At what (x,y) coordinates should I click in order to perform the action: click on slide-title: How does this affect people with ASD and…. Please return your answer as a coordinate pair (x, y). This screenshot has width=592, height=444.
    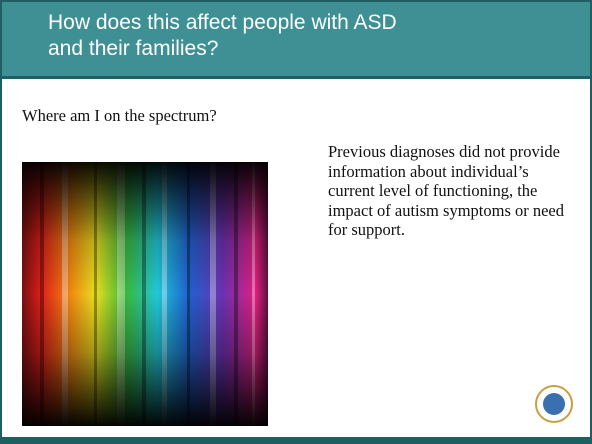
    Looking at the image, I should click on (222, 36).